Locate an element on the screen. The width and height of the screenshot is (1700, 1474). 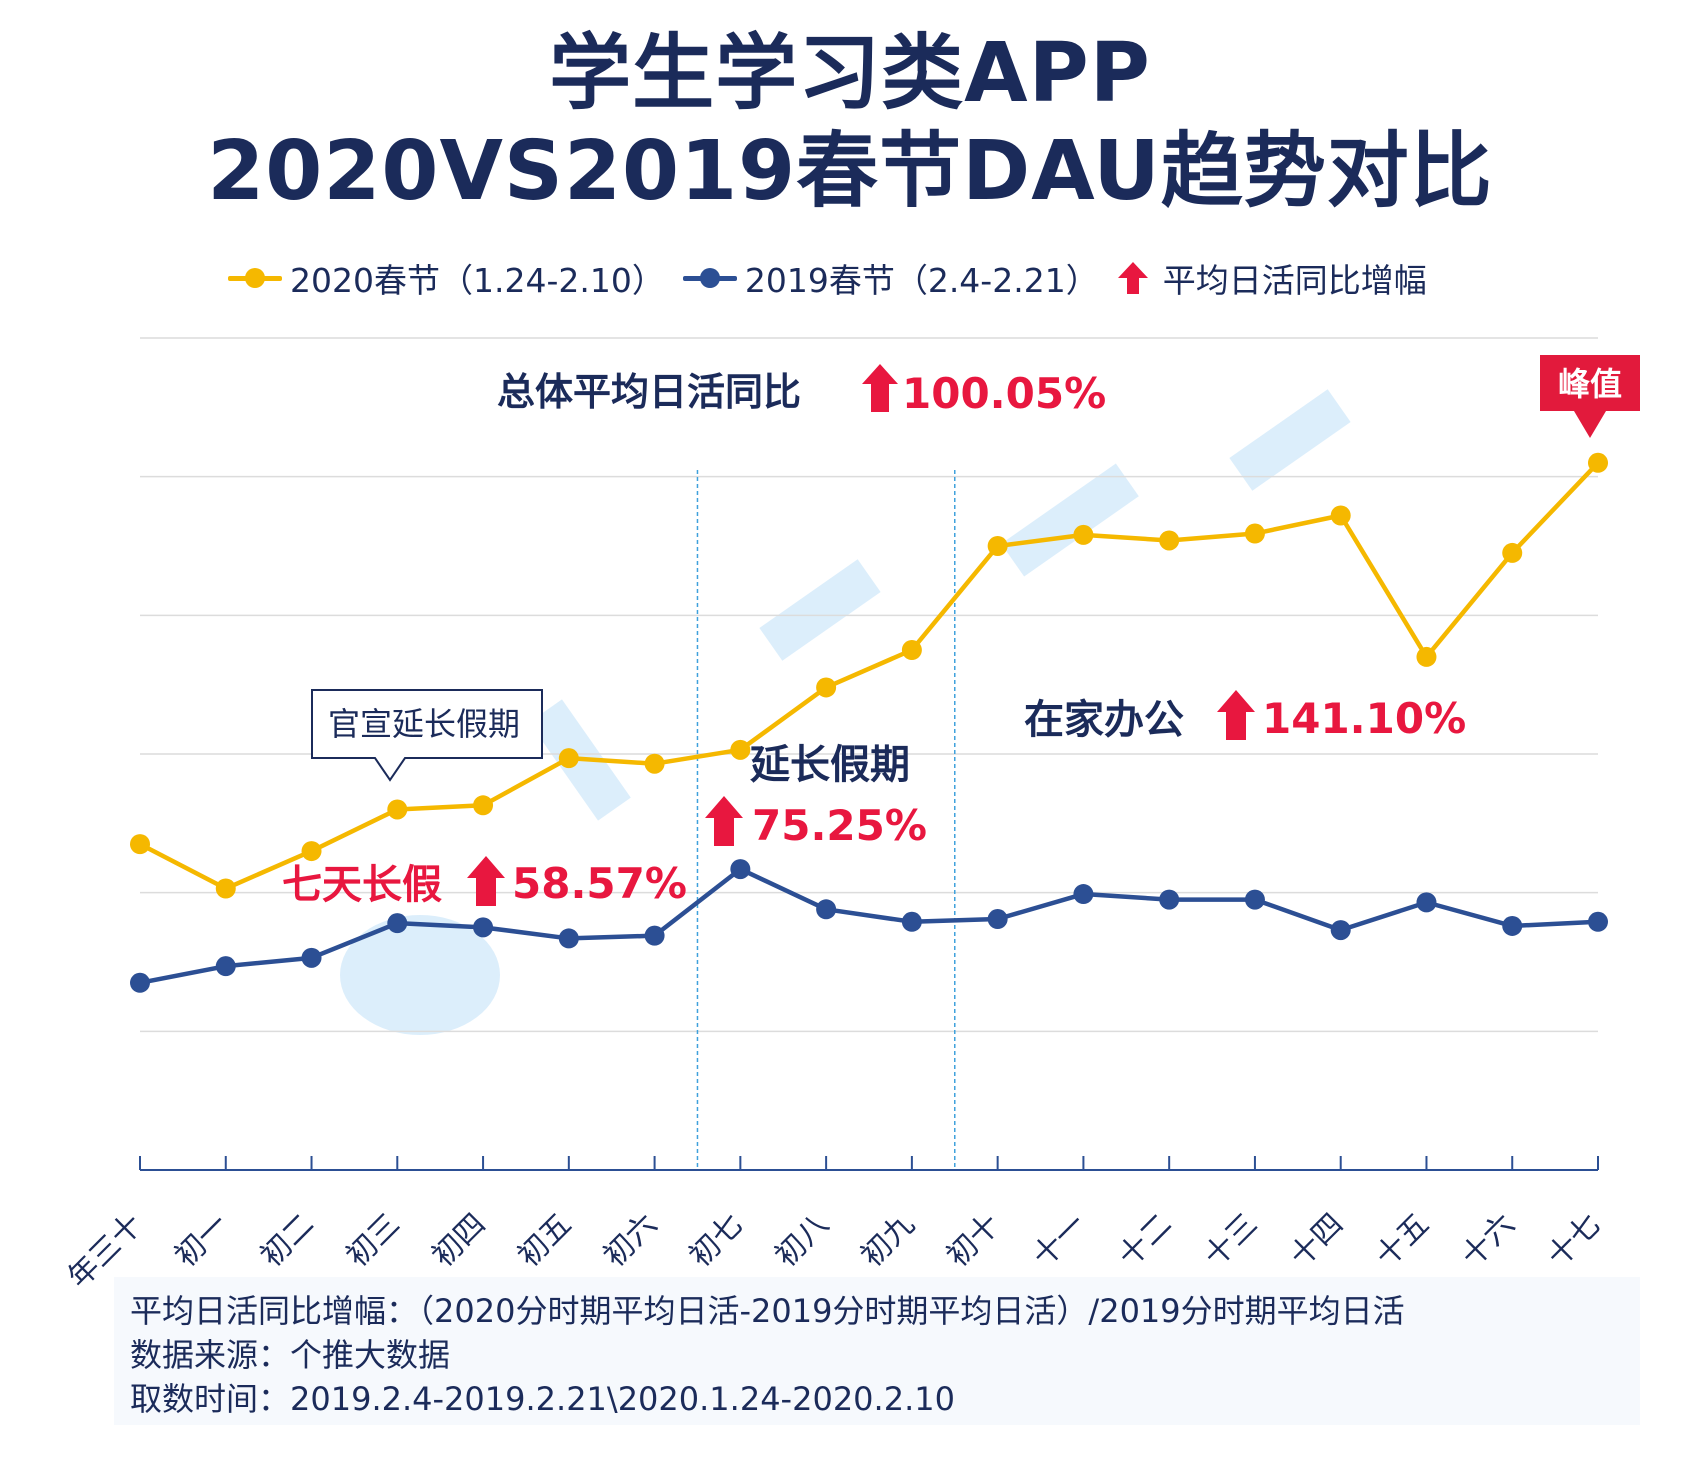
overall-label: 总体平均日活同比 is located at coordinates (649, 392).